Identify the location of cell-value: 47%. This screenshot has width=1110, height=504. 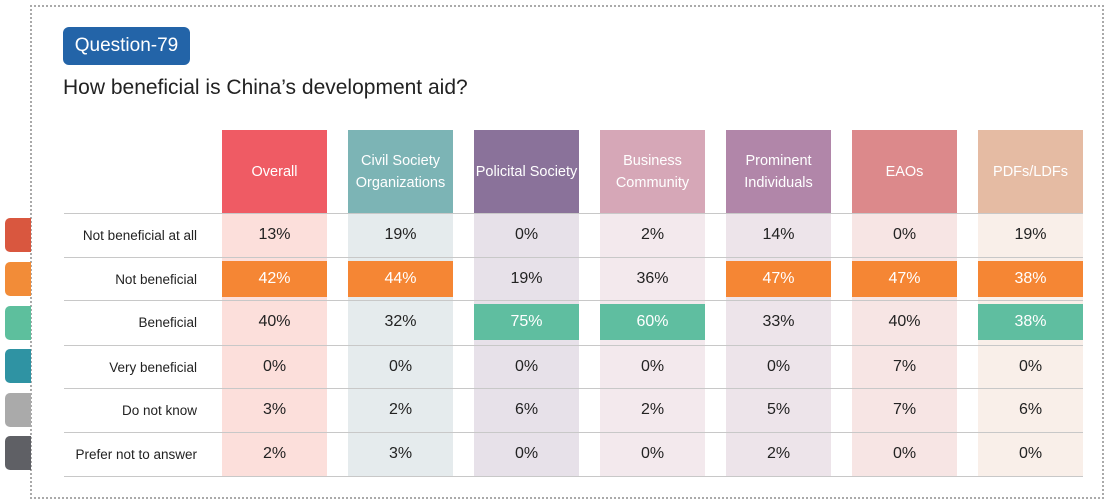
(904, 278).